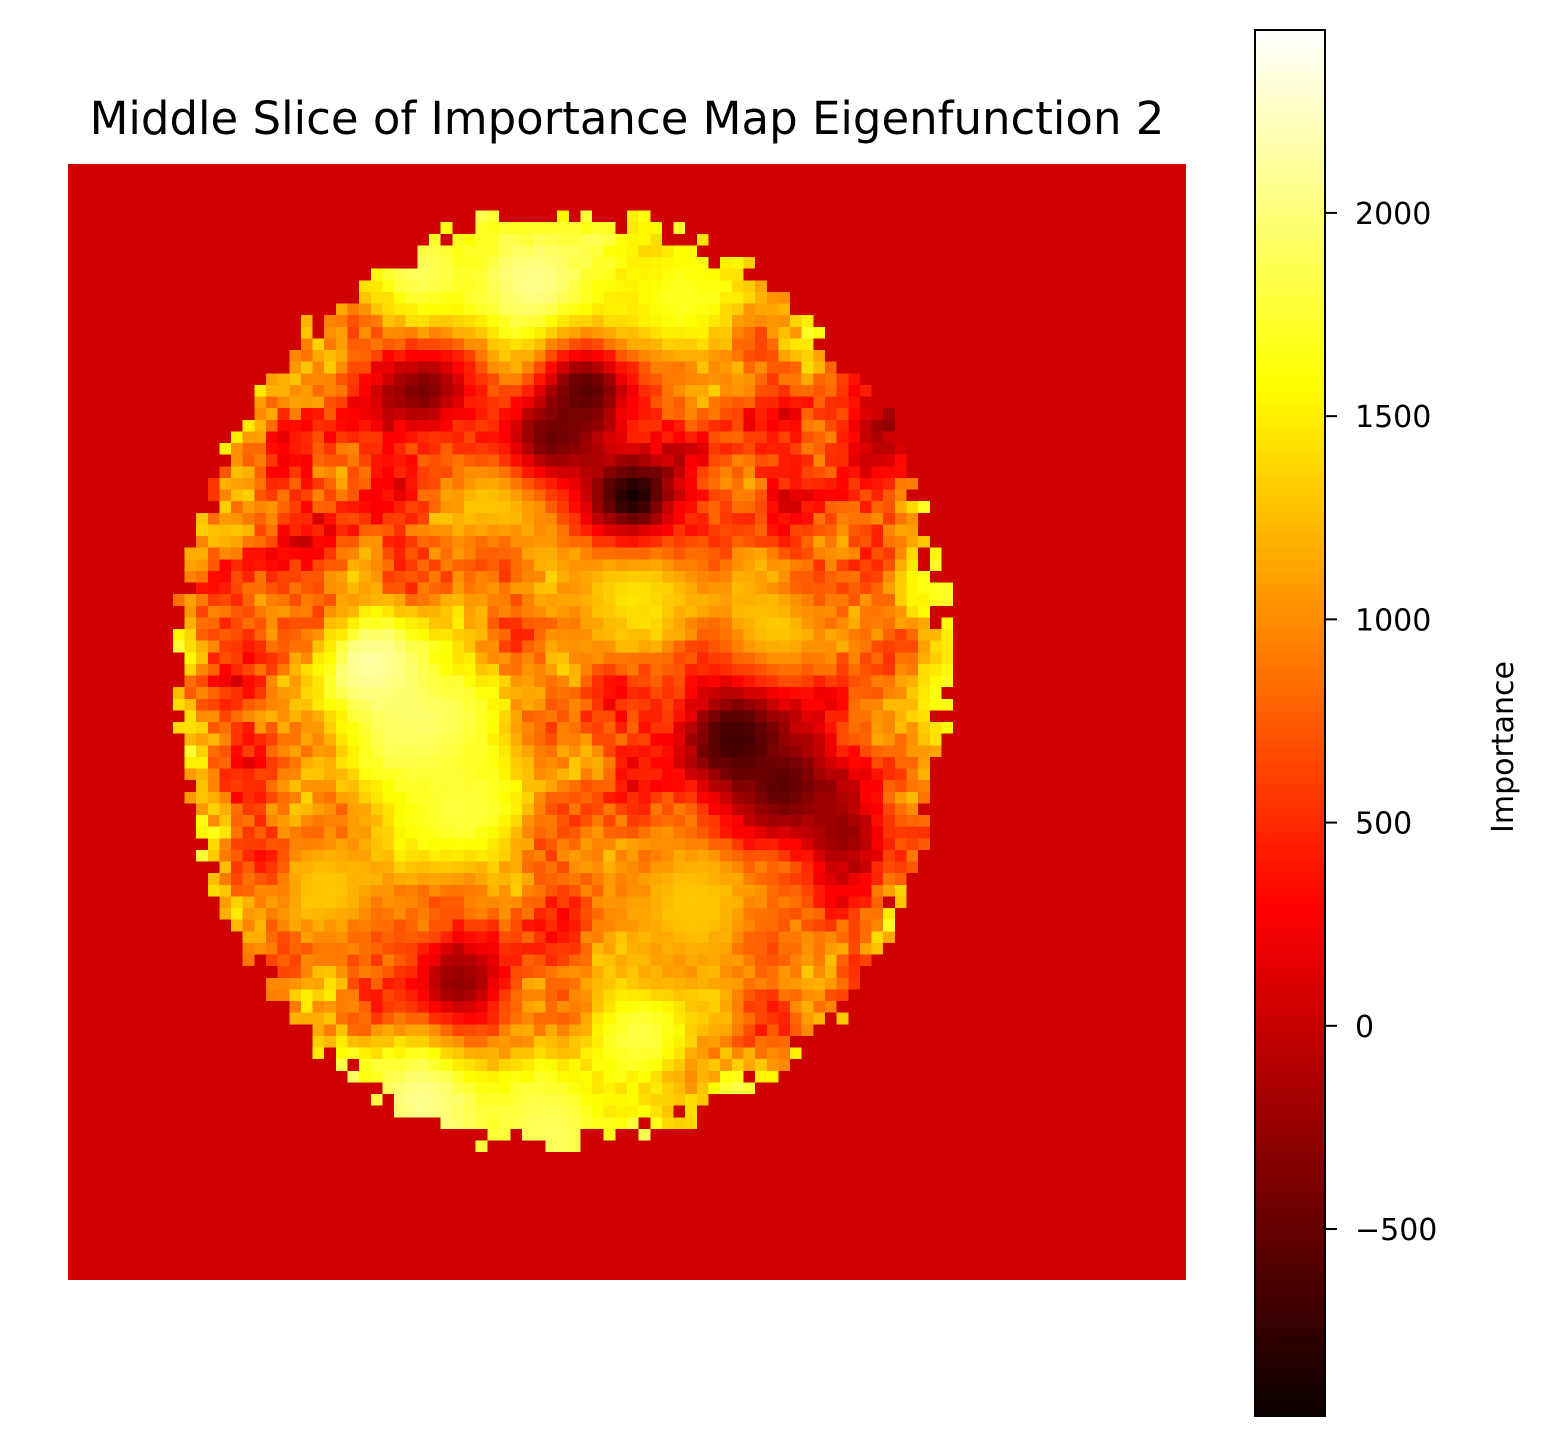 The width and height of the screenshot is (1556, 1446). I want to click on colorbar-tick-label: 0, so click(1364, 1027).